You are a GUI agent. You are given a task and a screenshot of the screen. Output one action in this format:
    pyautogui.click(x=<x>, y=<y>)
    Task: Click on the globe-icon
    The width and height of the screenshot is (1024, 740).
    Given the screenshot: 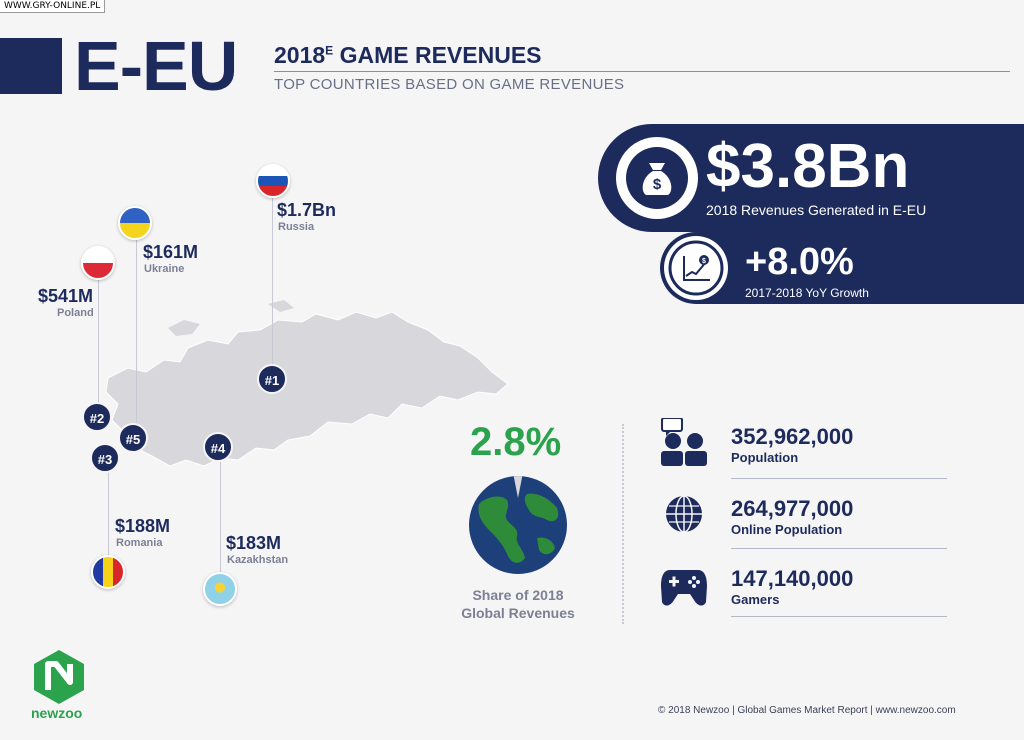 What is the action you would take?
    pyautogui.click(x=684, y=516)
    